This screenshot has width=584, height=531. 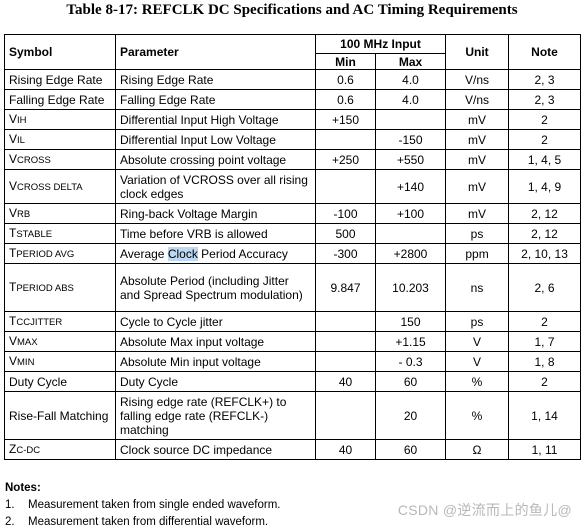 What do you see at coordinates (10, 522) in the screenshot?
I see `note-number: 2.` at bounding box center [10, 522].